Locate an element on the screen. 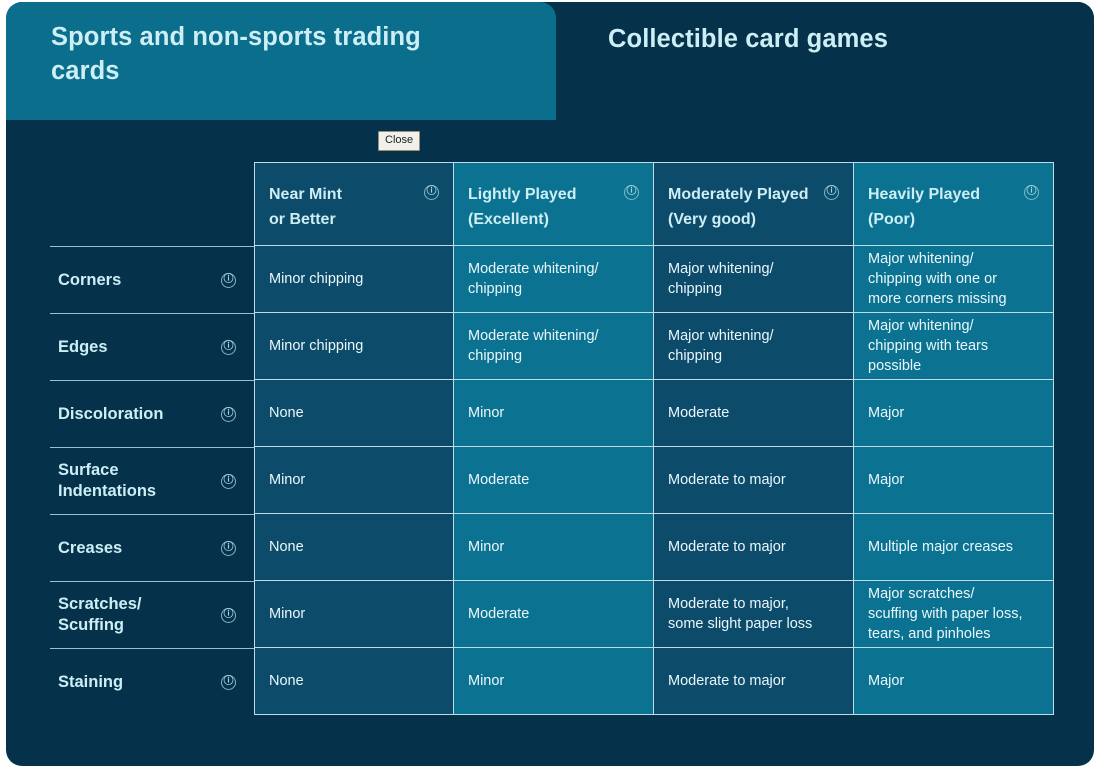 This screenshot has height=772, width=1100. grid-corner-cell is located at coordinates (152, 204).